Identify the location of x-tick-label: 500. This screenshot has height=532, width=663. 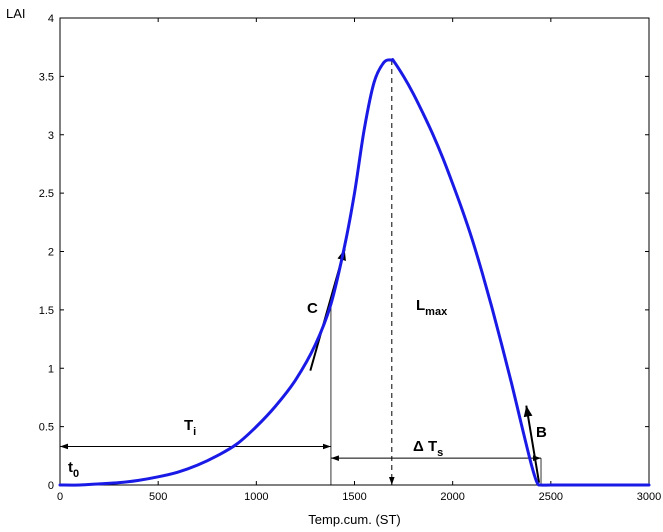
(158, 497).